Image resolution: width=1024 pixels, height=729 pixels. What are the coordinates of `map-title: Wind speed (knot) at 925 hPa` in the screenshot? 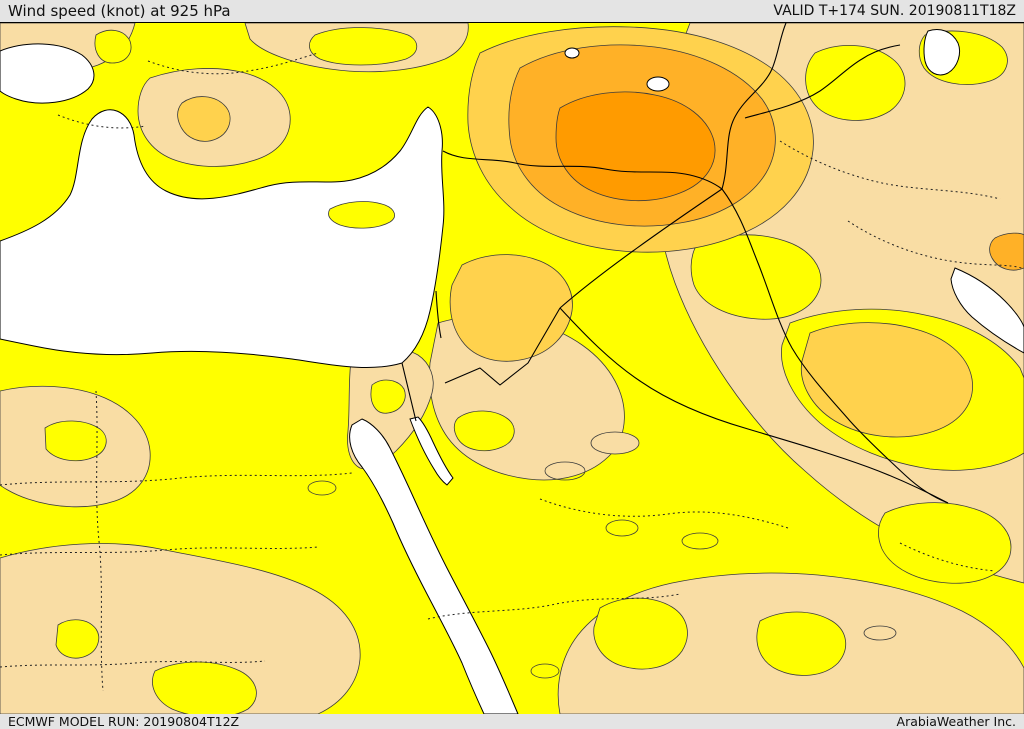 It's located at (119, 11).